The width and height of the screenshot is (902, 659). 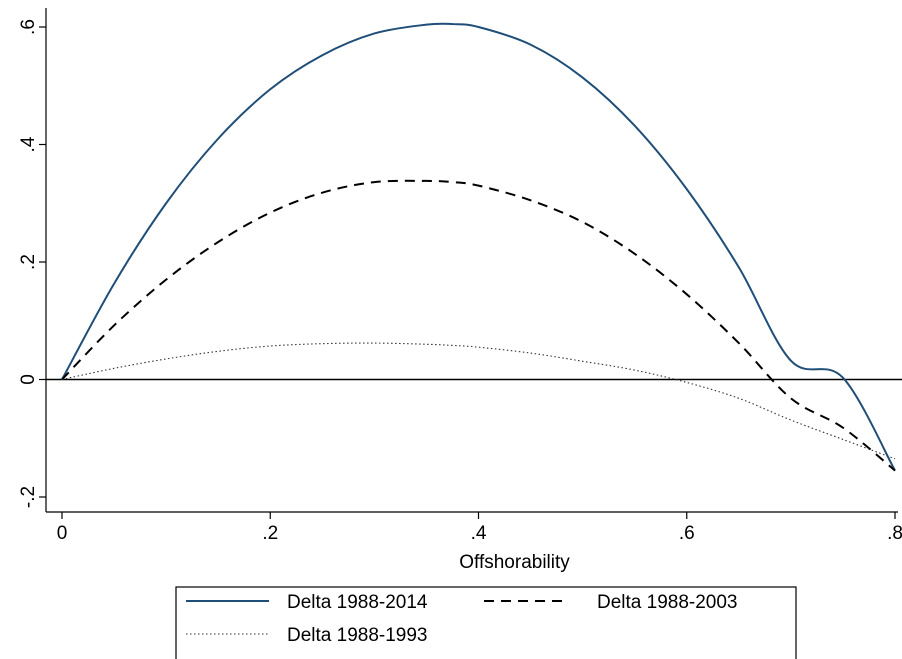 What do you see at coordinates (667, 602) in the screenshot?
I see `legend-label-2: Delta 1988-2003` at bounding box center [667, 602].